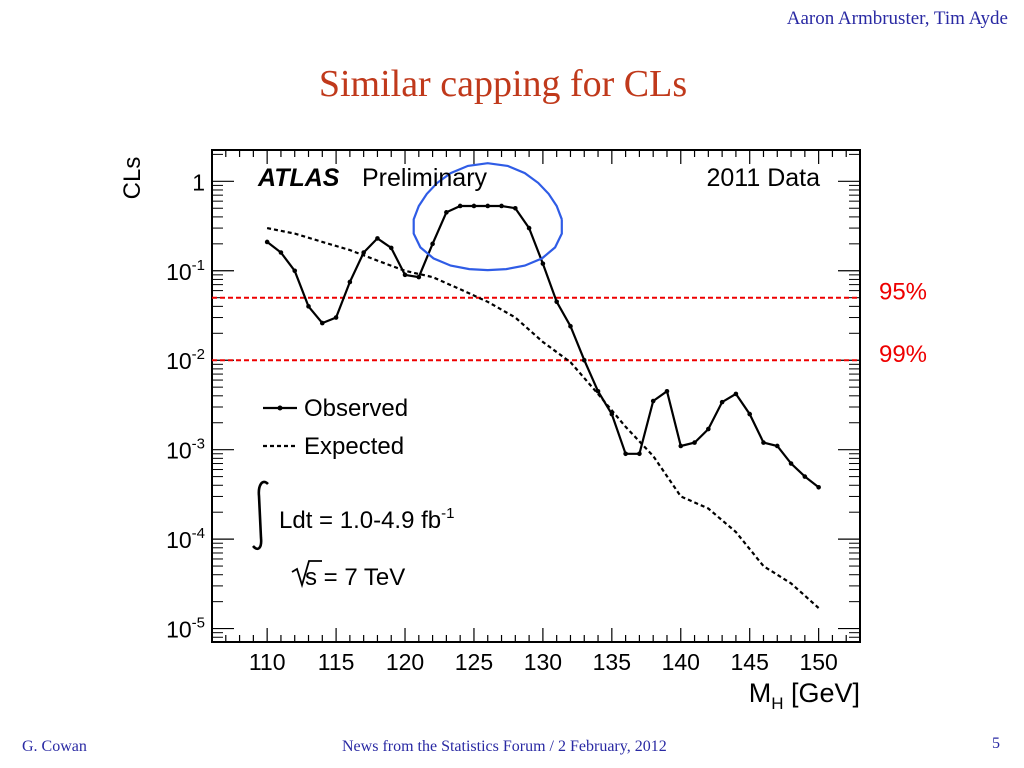 This screenshot has height=768, width=1024. What do you see at coordinates (681, 662) in the screenshot?
I see `x-tick-label: 140` at bounding box center [681, 662].